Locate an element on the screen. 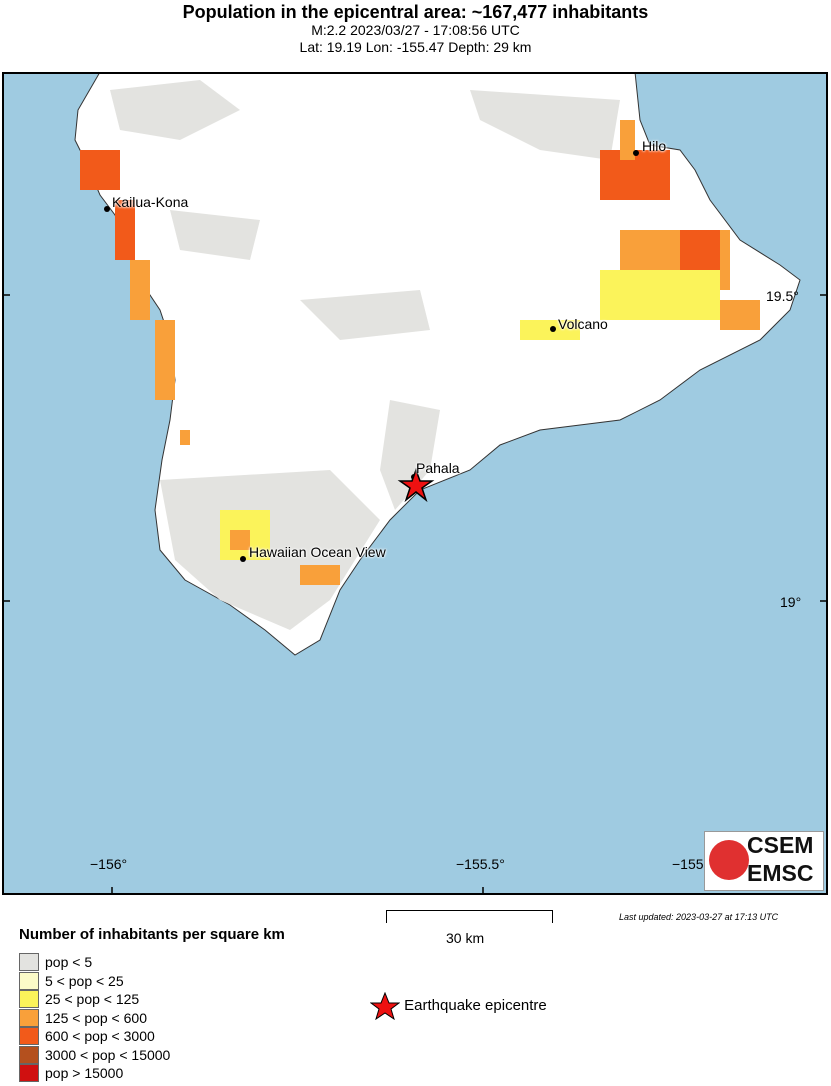  epicenter-star is located at coordinates (416, 485).